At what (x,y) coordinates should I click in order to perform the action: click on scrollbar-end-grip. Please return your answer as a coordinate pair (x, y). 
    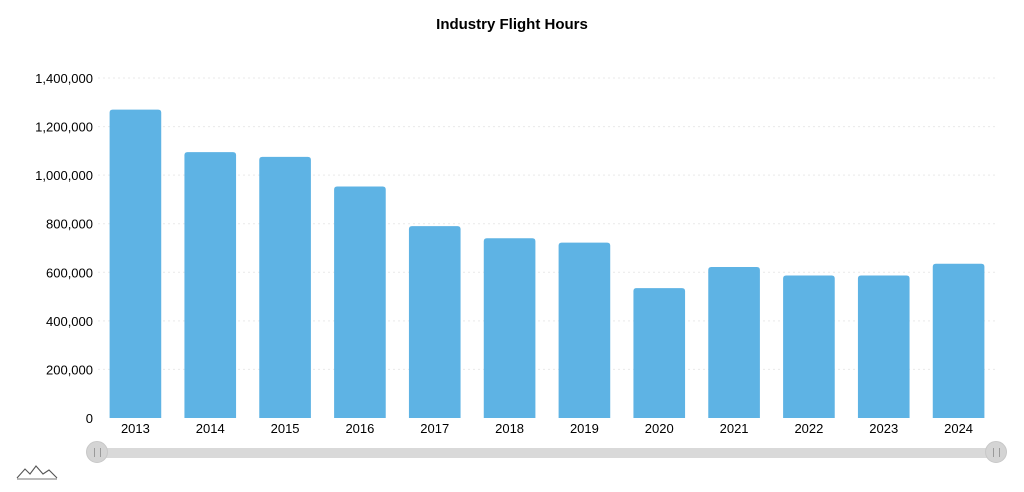
    Looking at the image, I should click on (996, 452).